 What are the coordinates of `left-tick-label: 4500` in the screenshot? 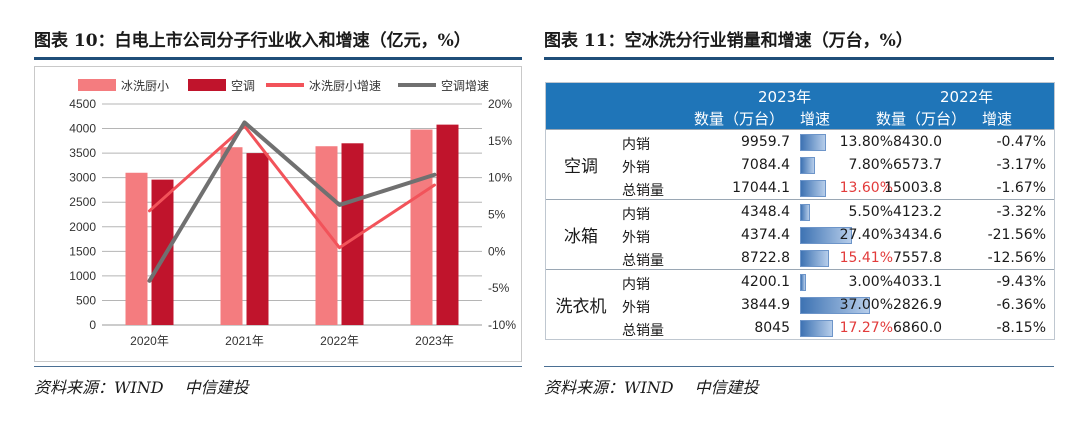 It's located at (82, 104).